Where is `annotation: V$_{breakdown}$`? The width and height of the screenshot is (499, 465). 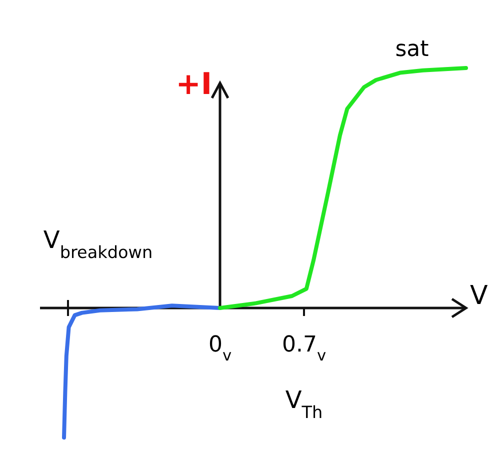
annotation: V$_{breakdown}$ is located at coordinates (98, 244).